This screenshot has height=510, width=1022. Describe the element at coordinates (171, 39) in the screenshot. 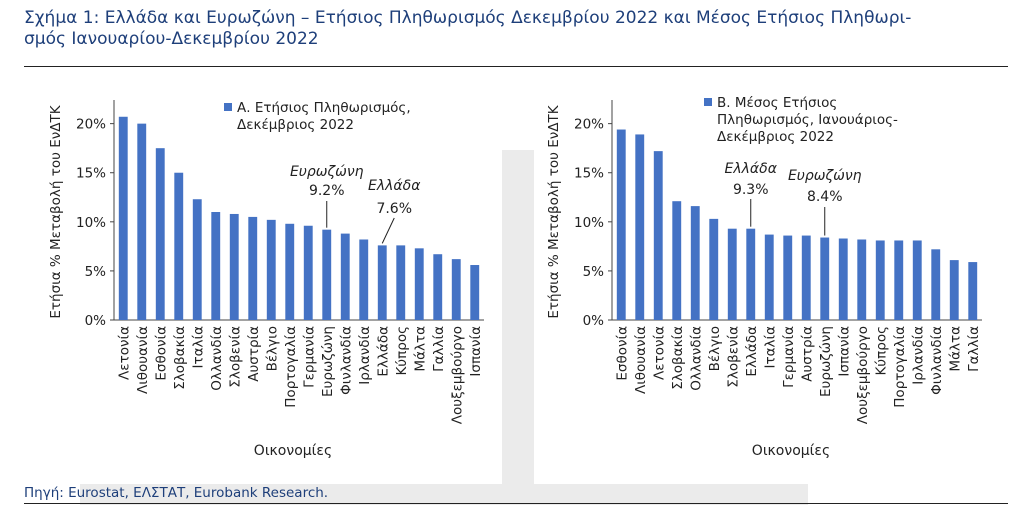

I see `figure-title-line-2: σμός Ιανουαρίου-Δεκεμβρίου 2022` at that location.